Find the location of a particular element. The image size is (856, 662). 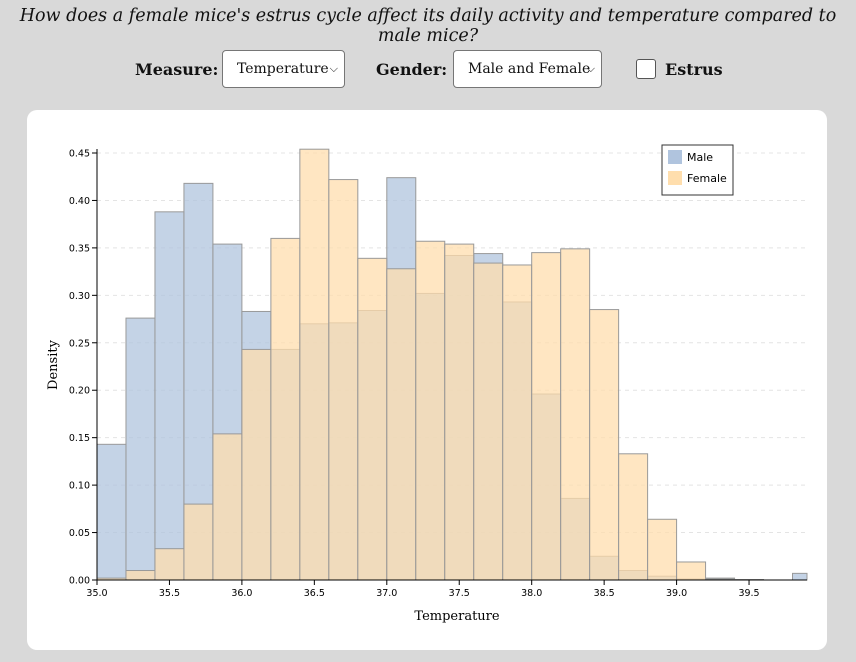

y-tick-label: 0.35 is located at coordinates (79, 248).